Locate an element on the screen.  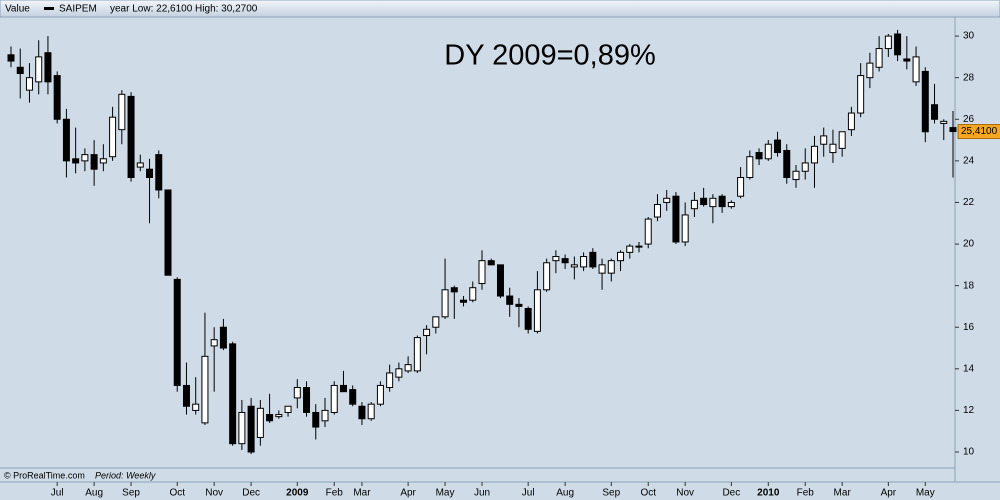
annotation: DY 2009=0,89% is located at coordinates (550, 56).